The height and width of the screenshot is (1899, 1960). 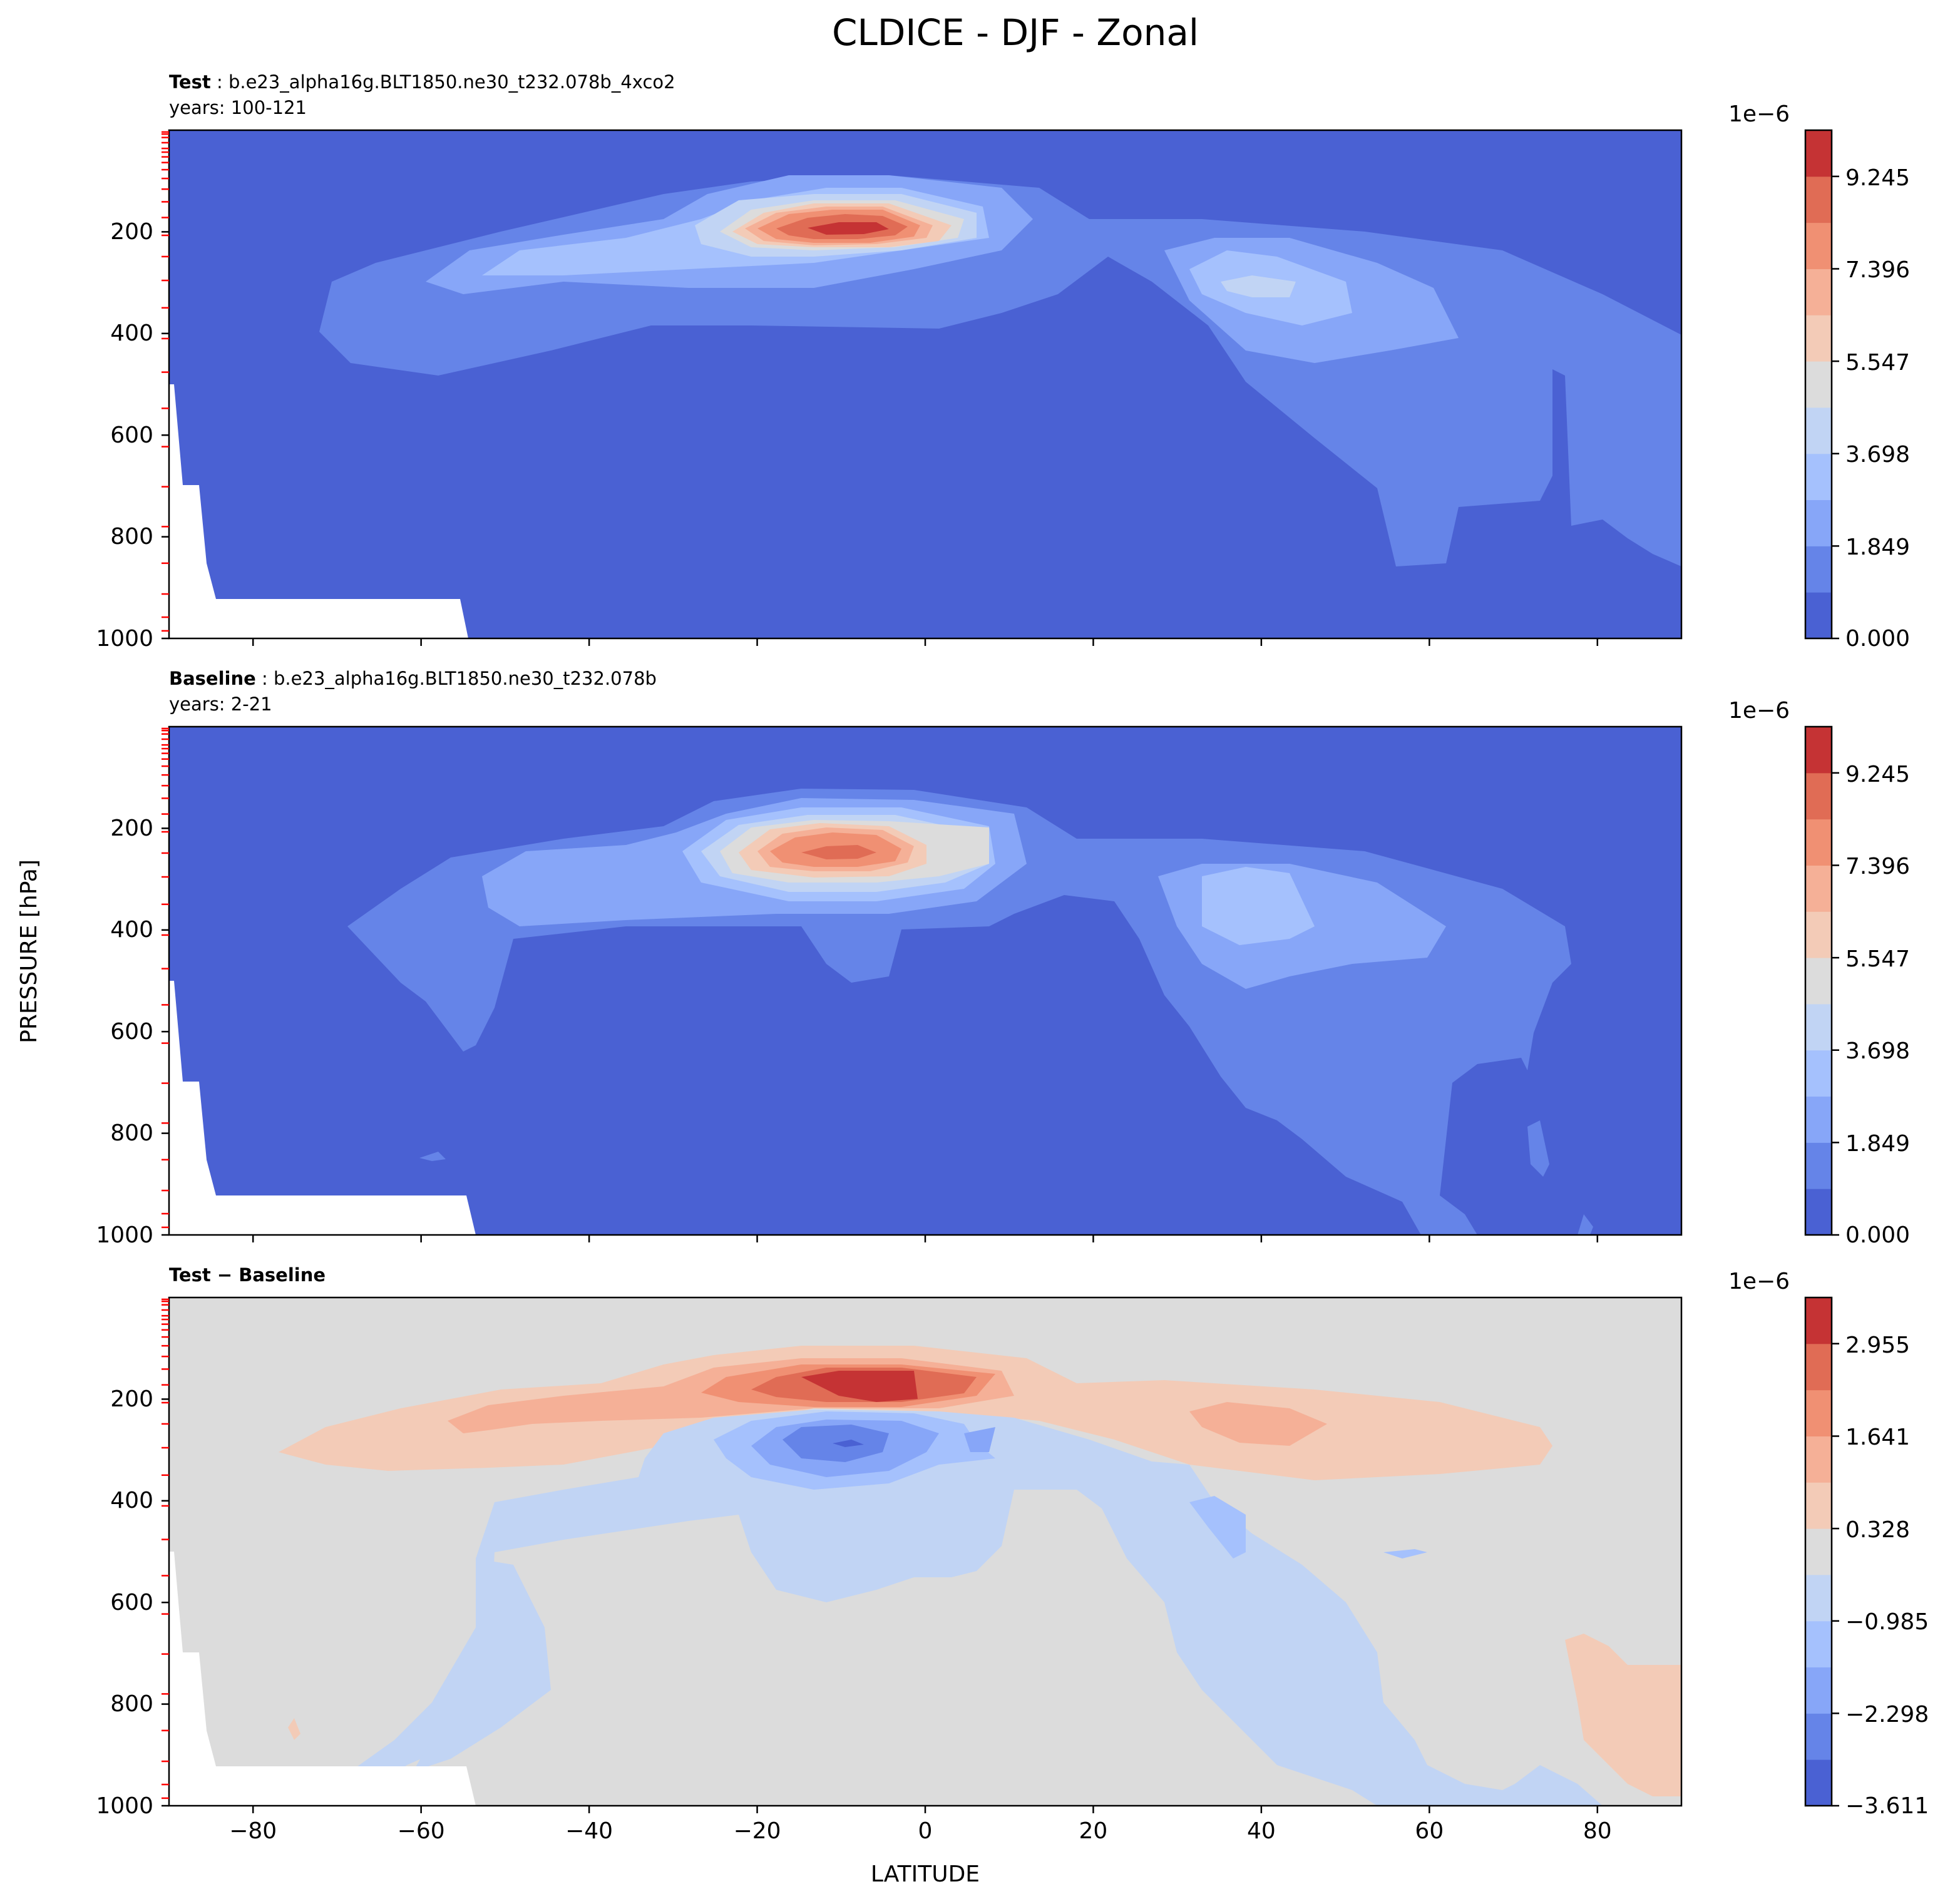 I want to click on panel-baseline-y-axis: 200 400 600 800 1000, so click(x=132, y=987).